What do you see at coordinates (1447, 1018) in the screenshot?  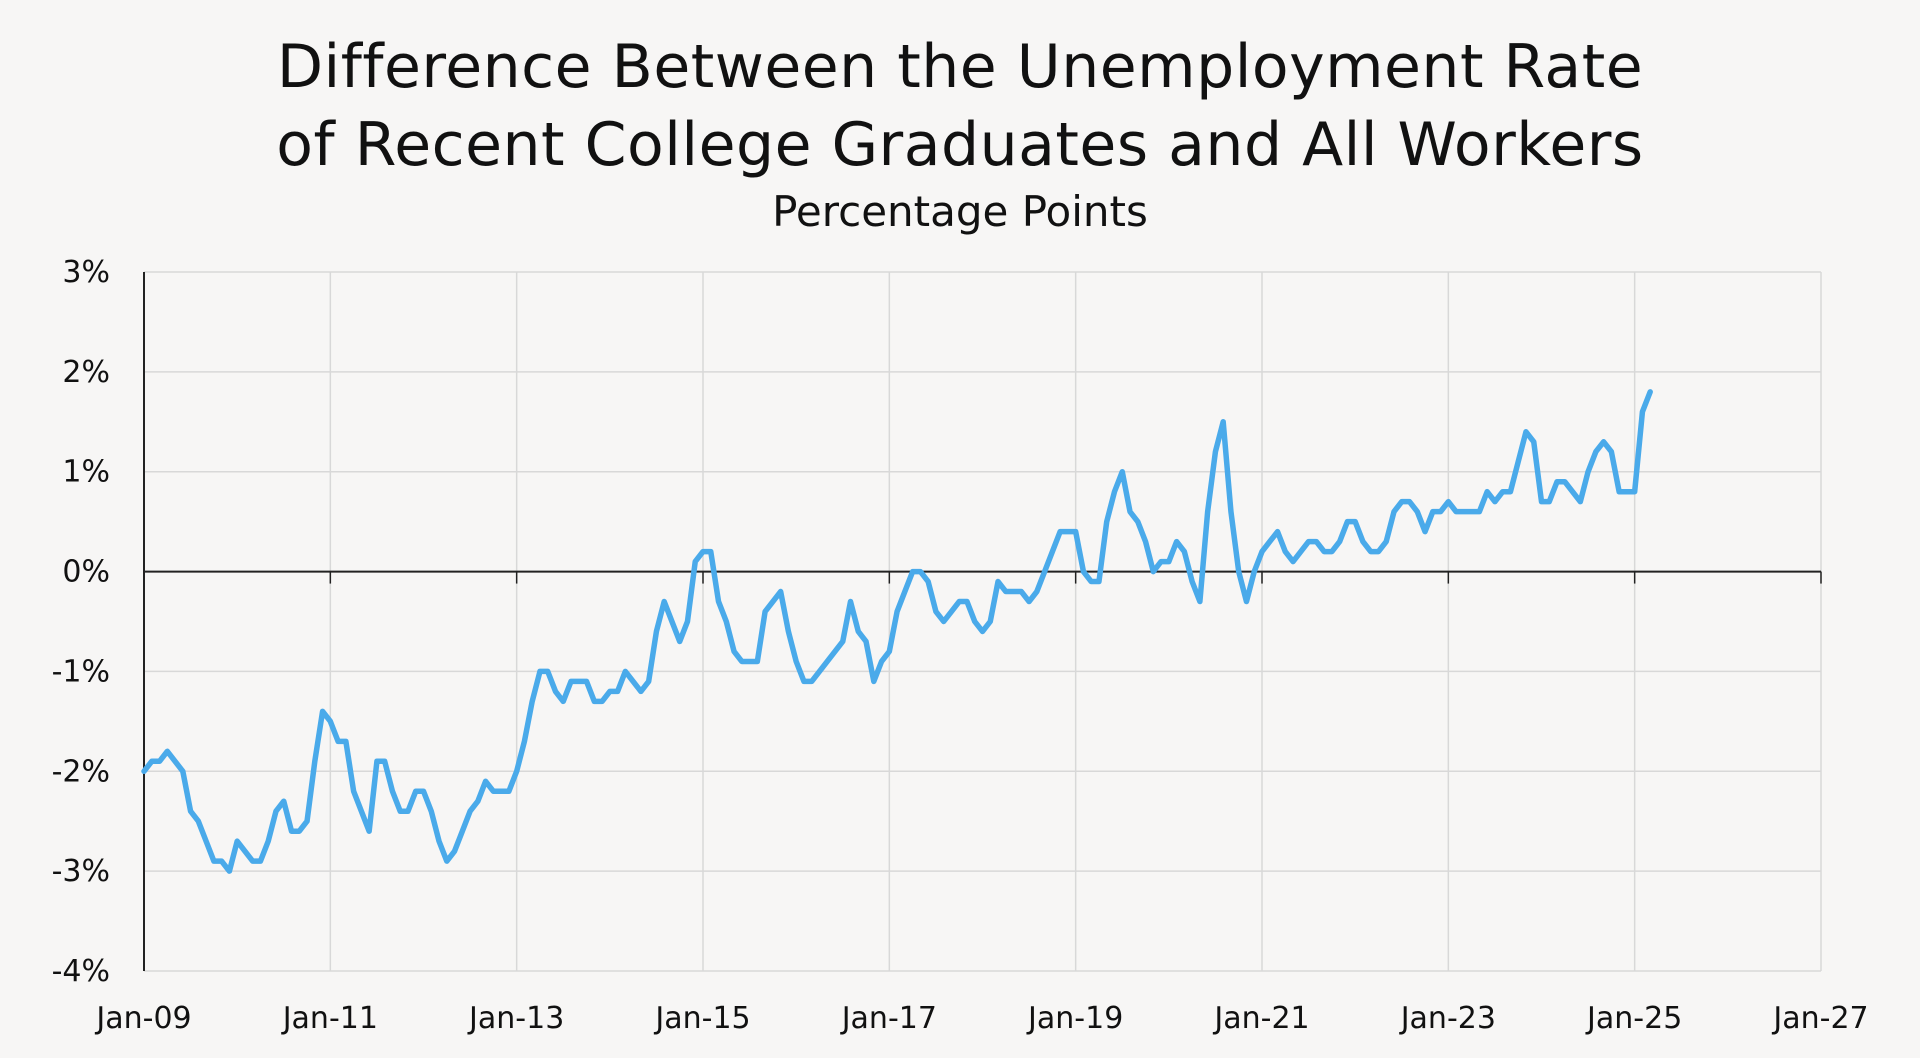 I see `x-tick-label: Jan-23` at bounding box center [1447, 1018].